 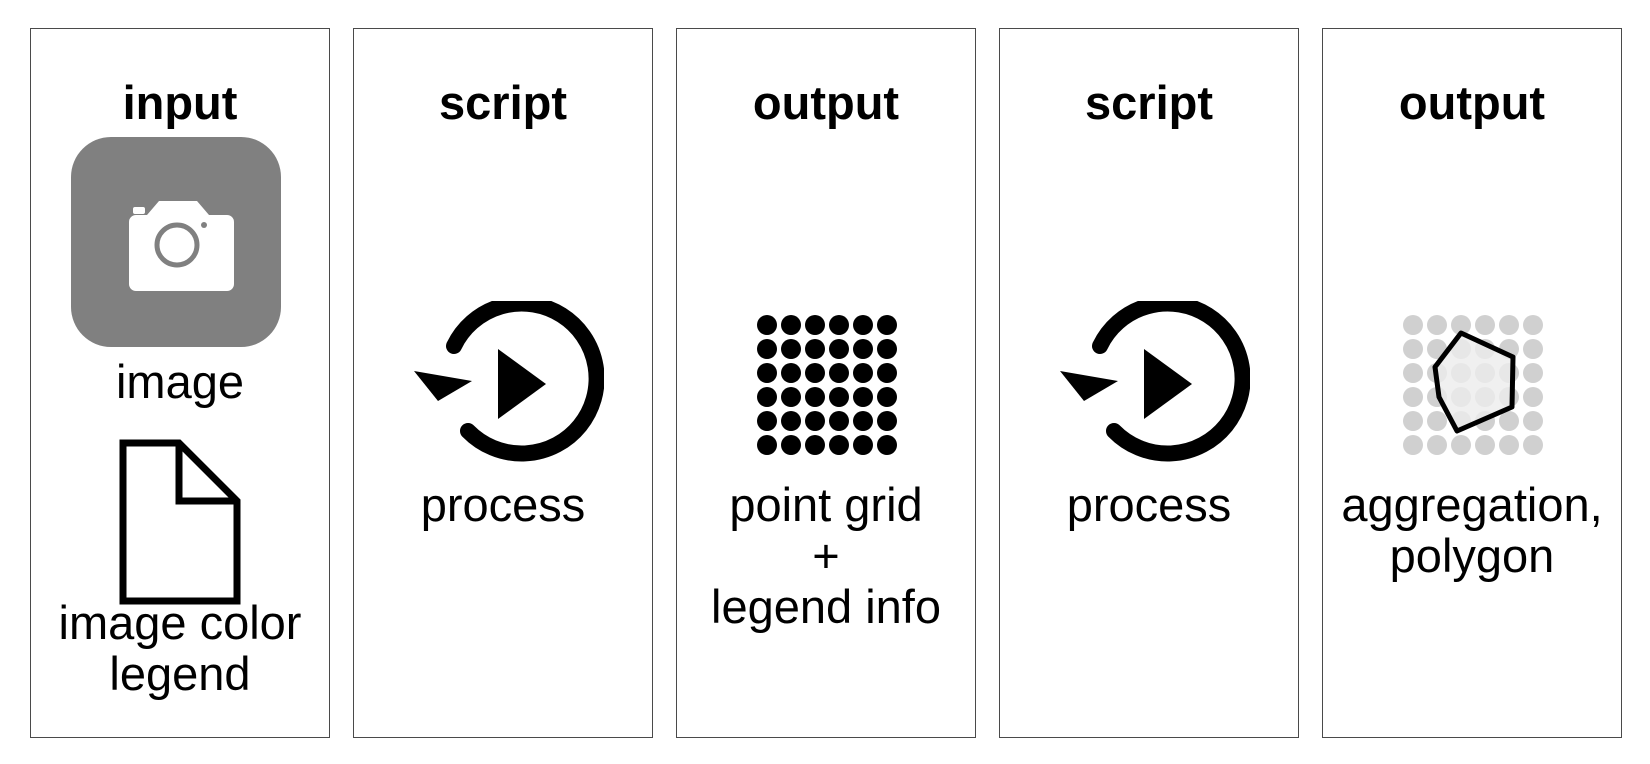 I want to click on image-label: image, so click(x=179, y=381).